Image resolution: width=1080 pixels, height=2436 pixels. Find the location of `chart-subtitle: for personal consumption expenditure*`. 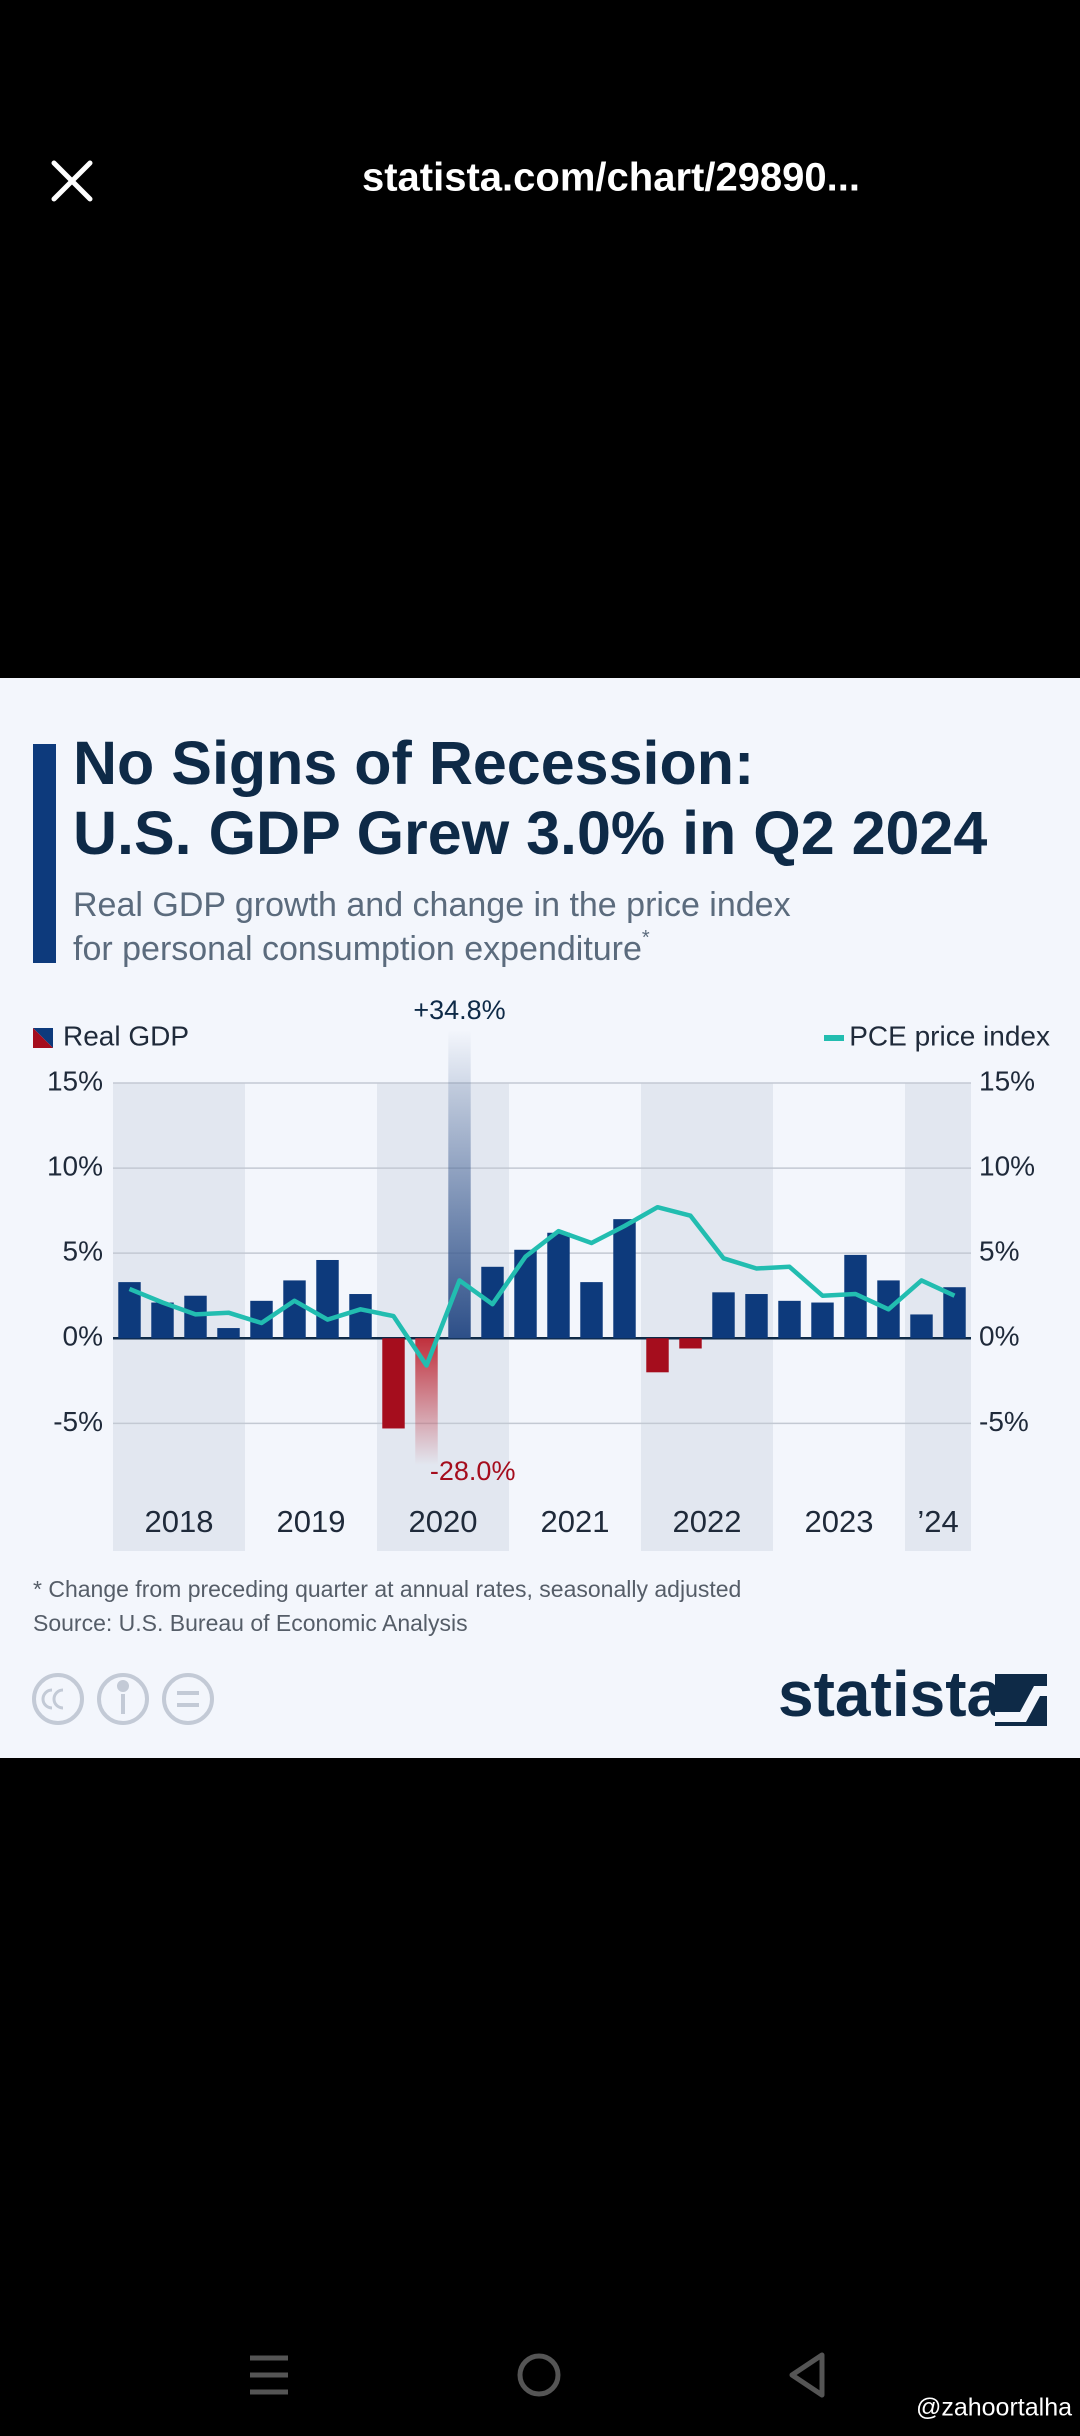

chart-subtitle: for personal consumption expenditure* is located at coordinates (361, 947).